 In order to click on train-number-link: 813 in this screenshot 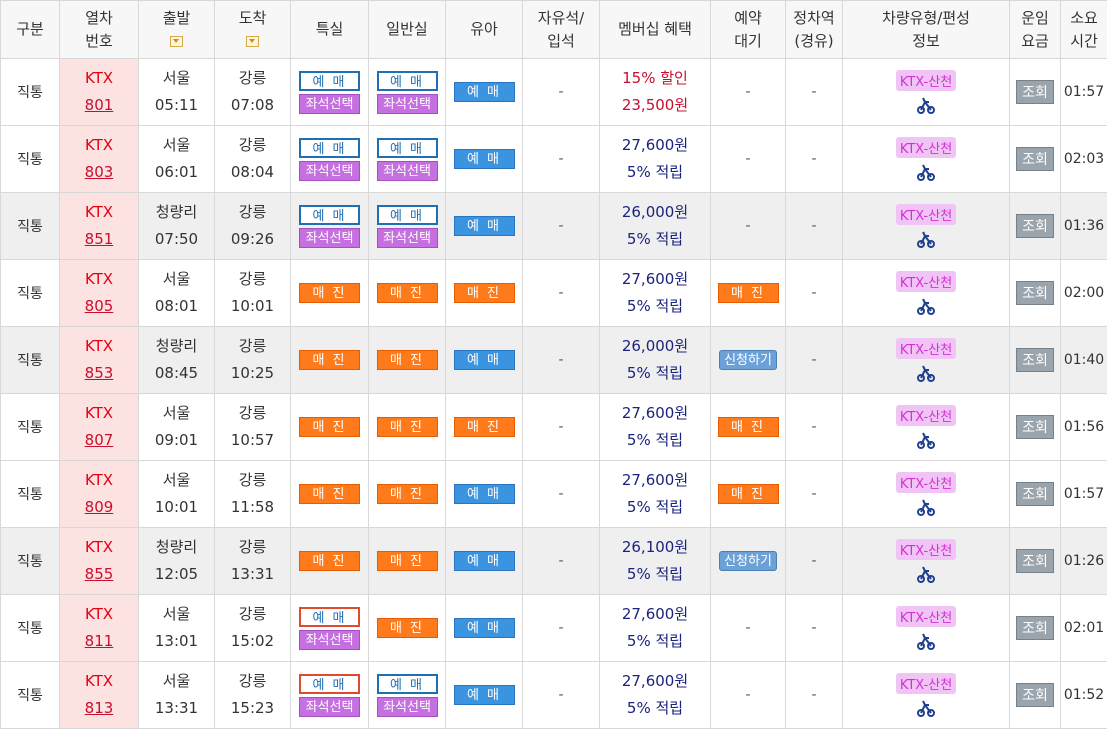, I will do `click(99, 708)`.